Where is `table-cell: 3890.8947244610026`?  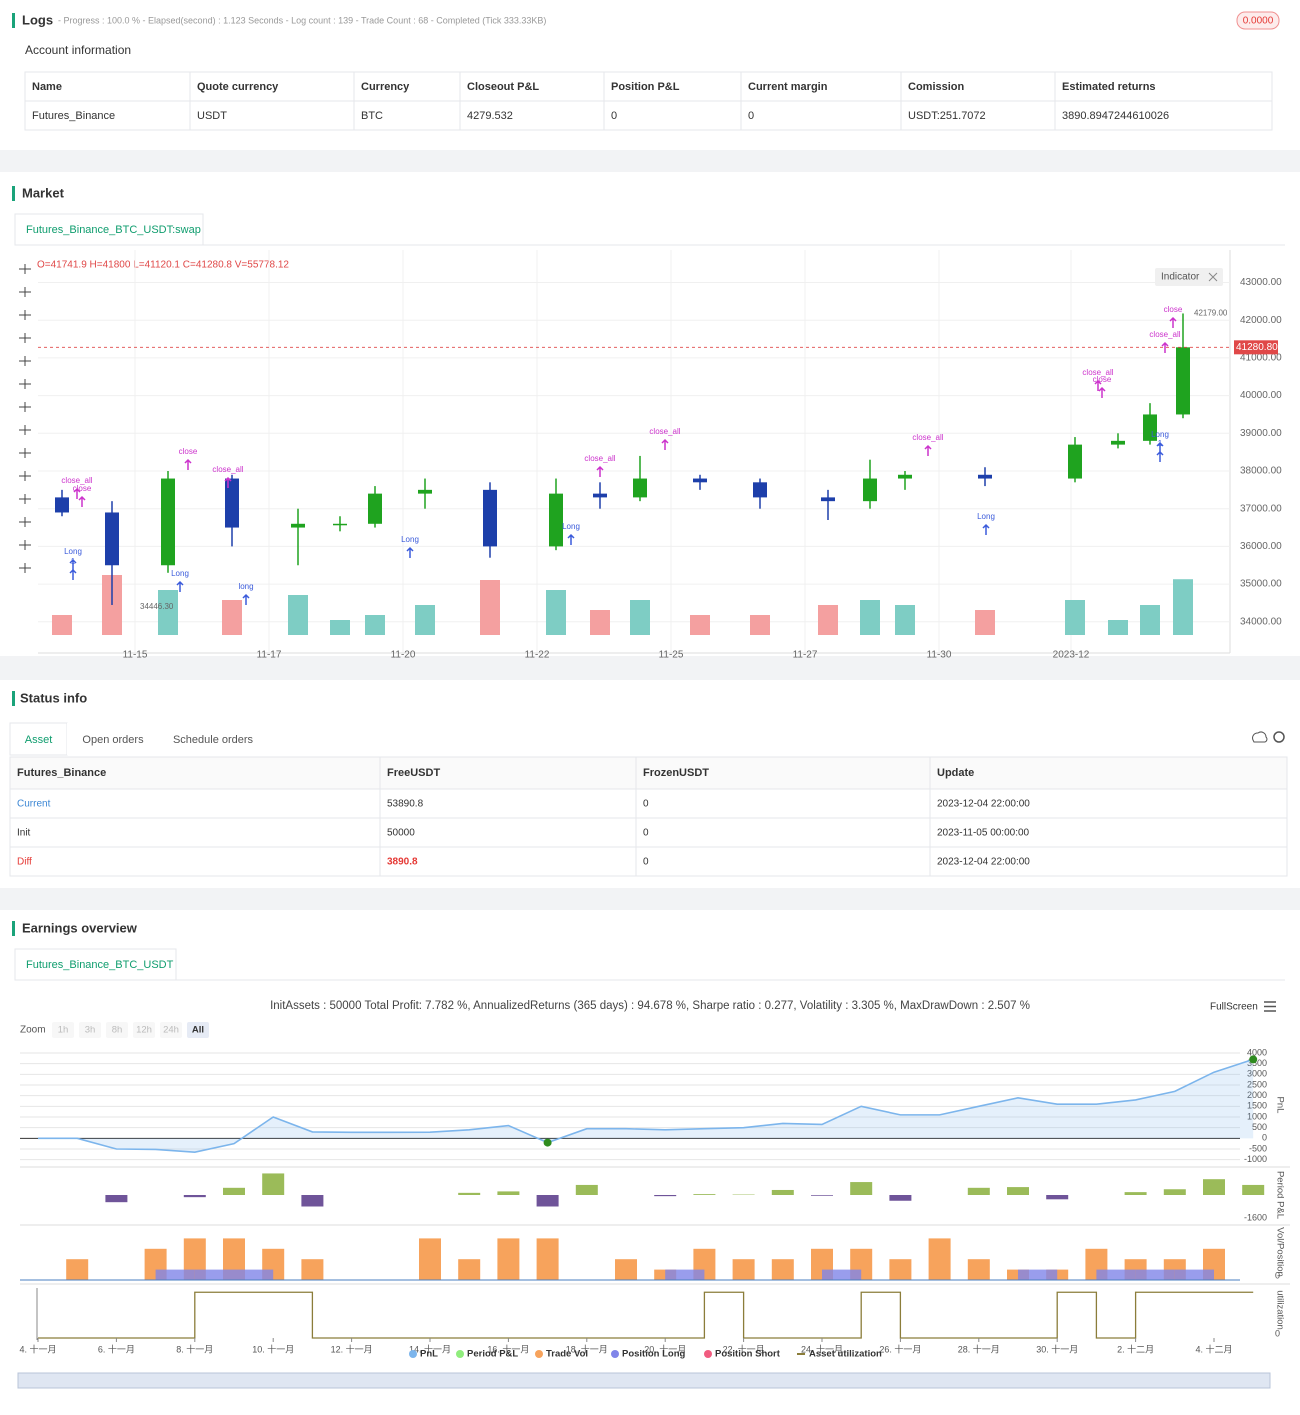 table-cell: 3890.8947244610026 is located at coordinates (1115, 116).